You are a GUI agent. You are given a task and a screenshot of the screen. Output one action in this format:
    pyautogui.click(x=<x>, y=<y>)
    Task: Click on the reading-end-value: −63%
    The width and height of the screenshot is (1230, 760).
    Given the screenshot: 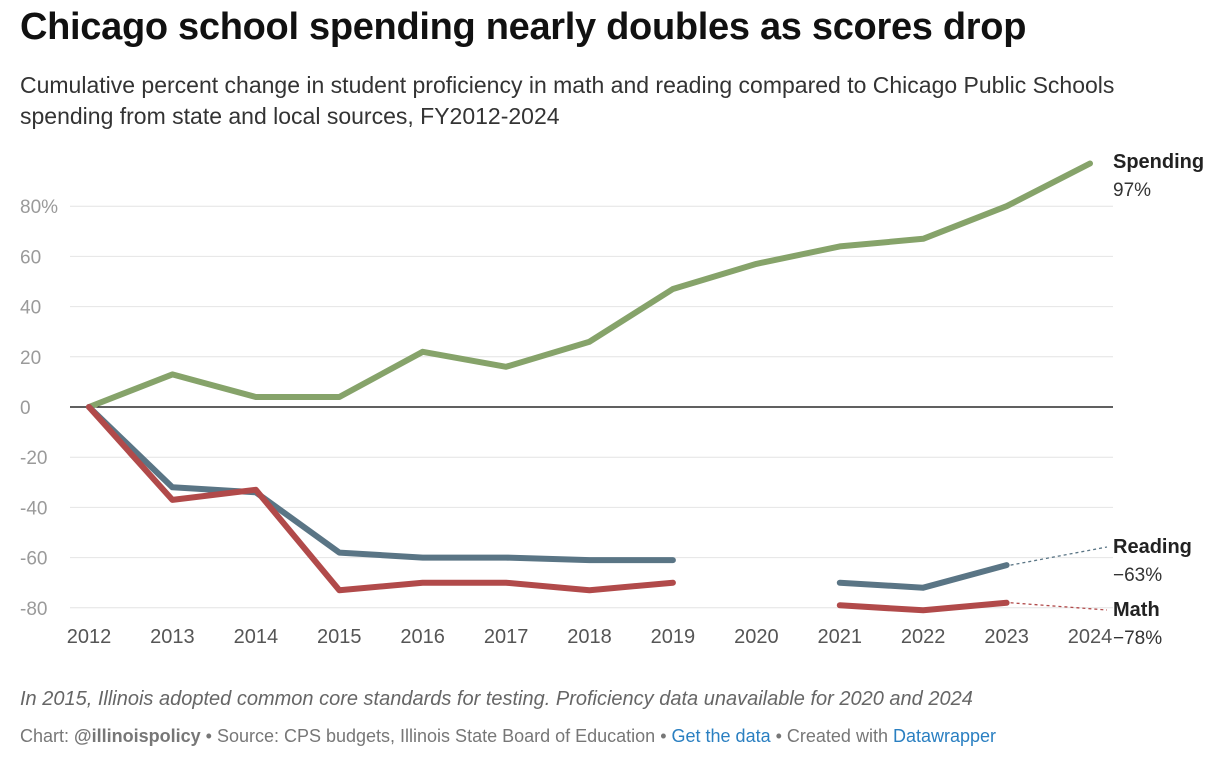 What is the action you would take?
    pyautogui.click(x=1137, y=575)
    